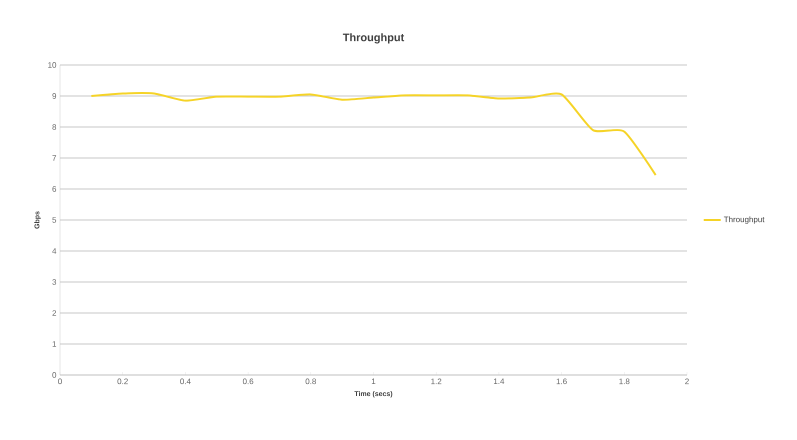  What do you see at coordinates (373, 38) in the screenshot?
I see `chart-title: Throughput` at bounding box center [373, 38].